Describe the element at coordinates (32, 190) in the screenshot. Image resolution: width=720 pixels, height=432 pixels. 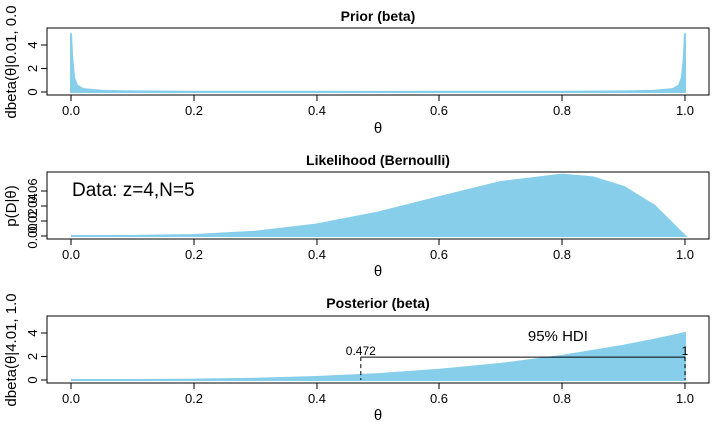
I see `likelihood-y-tick-label-3: 0.06` at that location.